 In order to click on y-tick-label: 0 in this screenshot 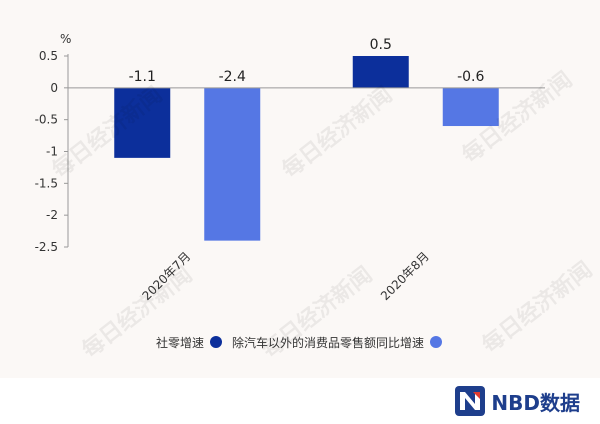, I will do `click(54, 88)`.